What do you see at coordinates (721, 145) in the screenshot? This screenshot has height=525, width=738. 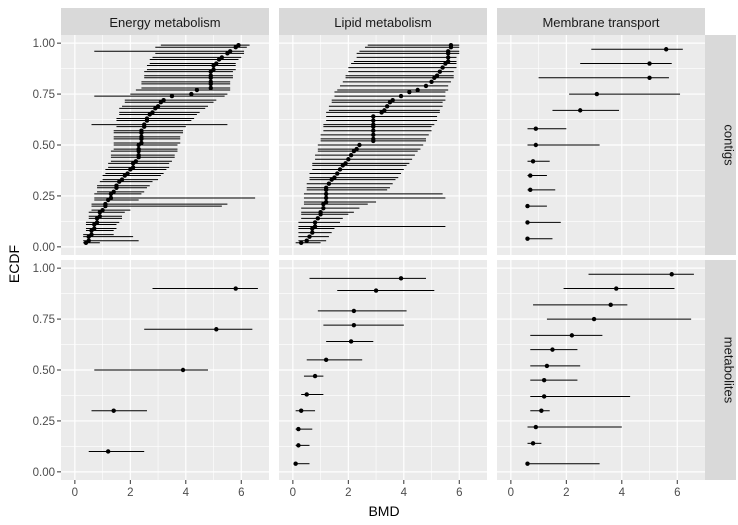 I see `strip-contigs: contigs` at bounding box center [721, 145].